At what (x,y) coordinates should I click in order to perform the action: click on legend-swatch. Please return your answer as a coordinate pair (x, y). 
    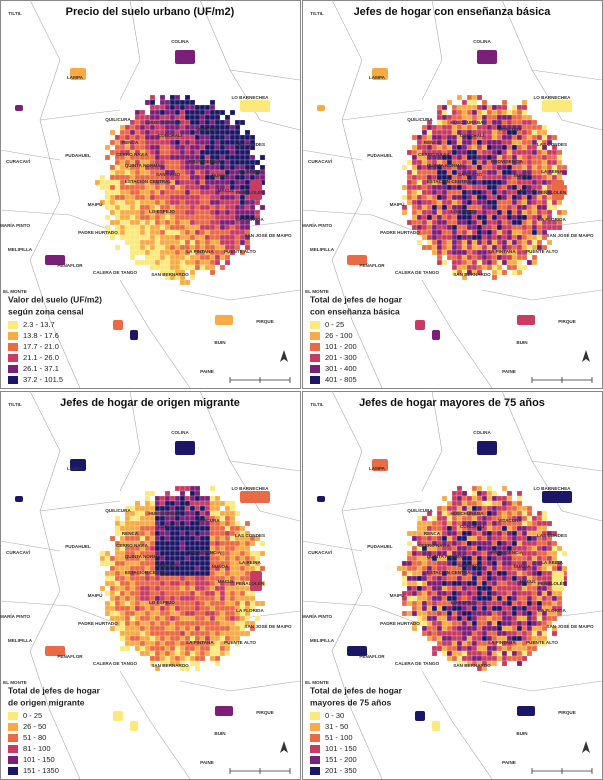
    Looking at the image, I should click on (315, 380).